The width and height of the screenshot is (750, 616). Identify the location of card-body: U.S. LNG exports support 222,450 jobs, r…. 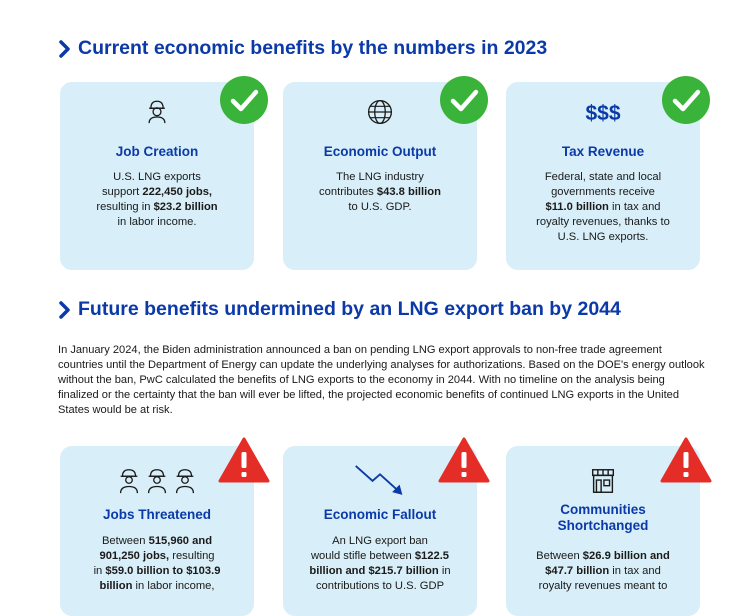
(157, 199).